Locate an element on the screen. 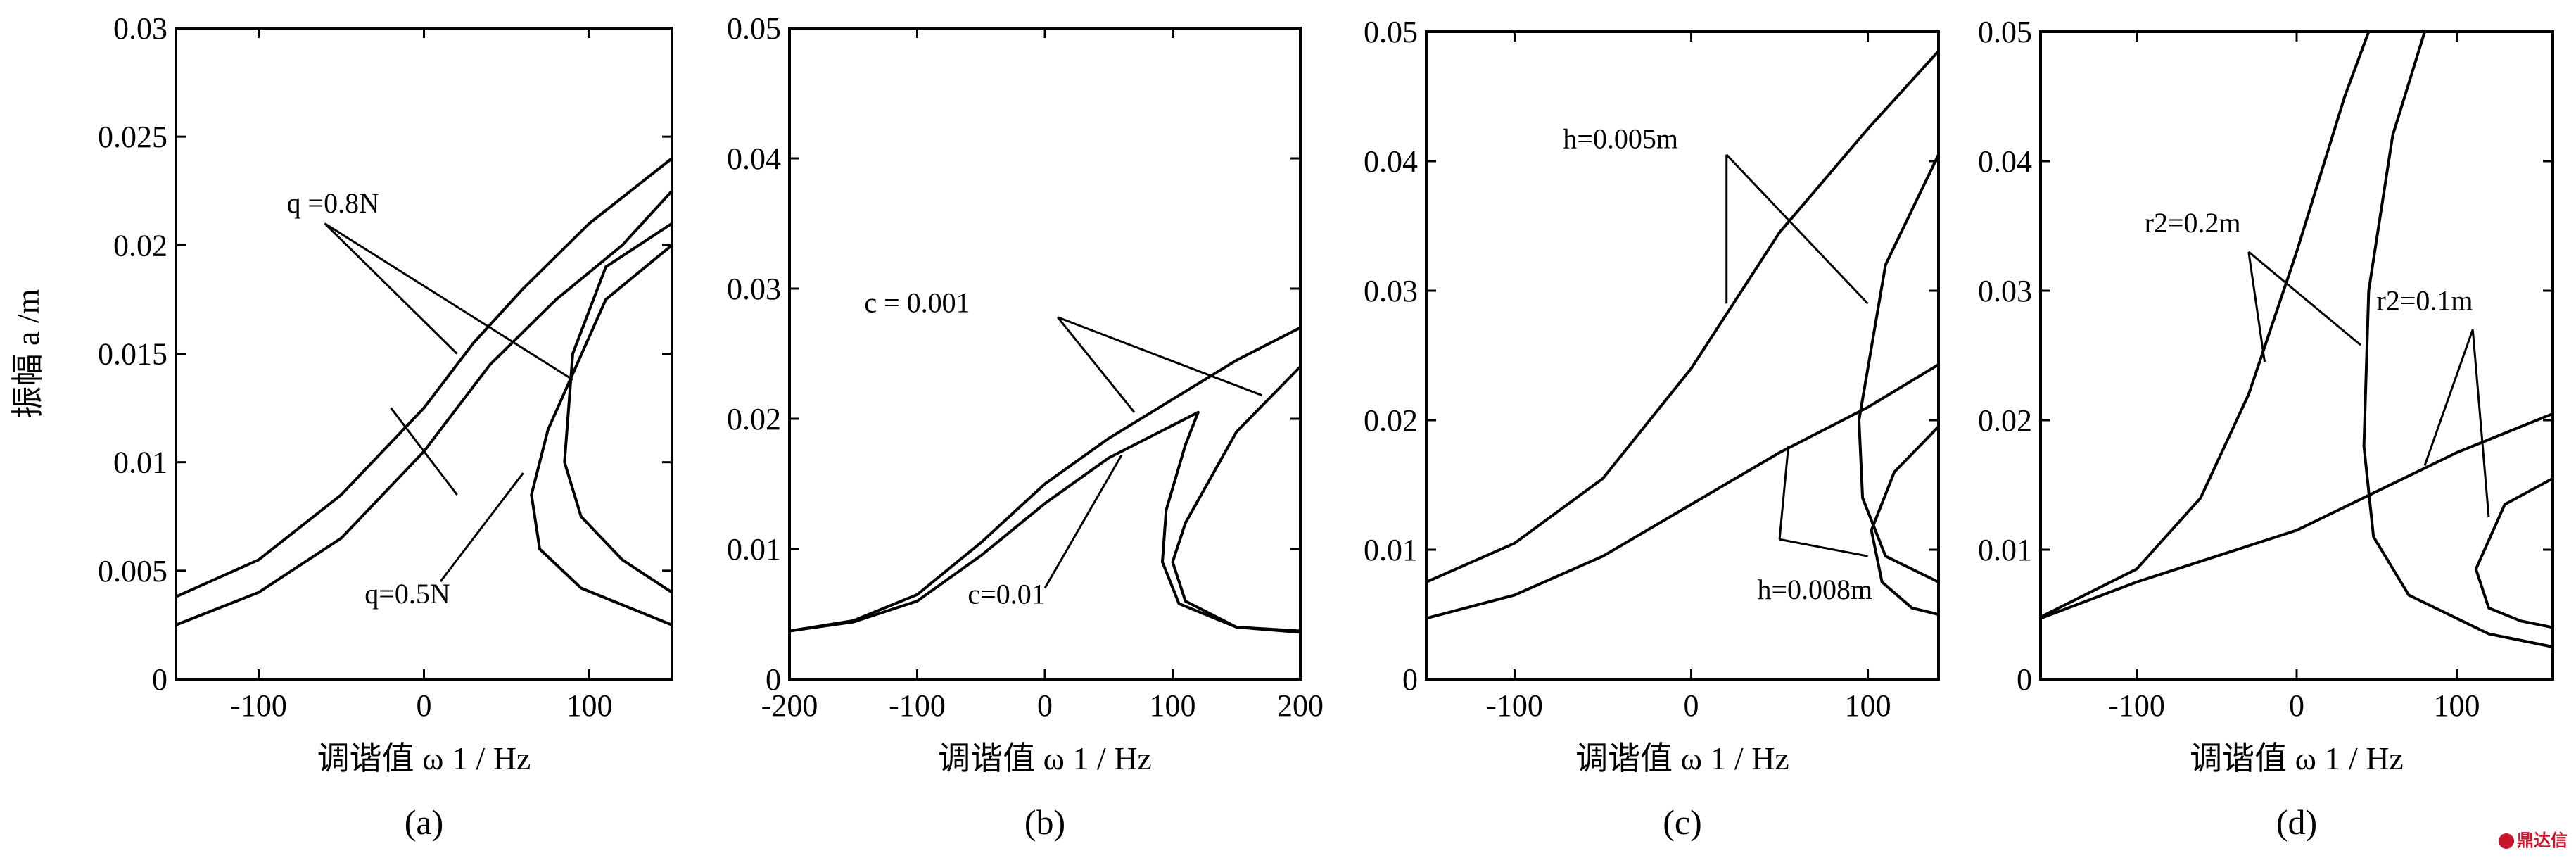 The height and width of the screenshot is (858, 2576). panel-tag: (c) is located at coordinates (1683, 822).